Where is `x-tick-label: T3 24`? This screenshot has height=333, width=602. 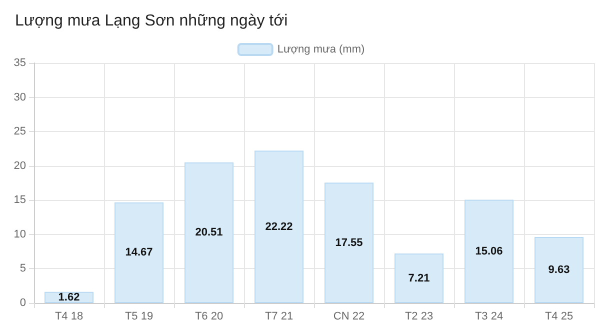
x-tick-label: T3 24 is located at coordinates (489, 316).